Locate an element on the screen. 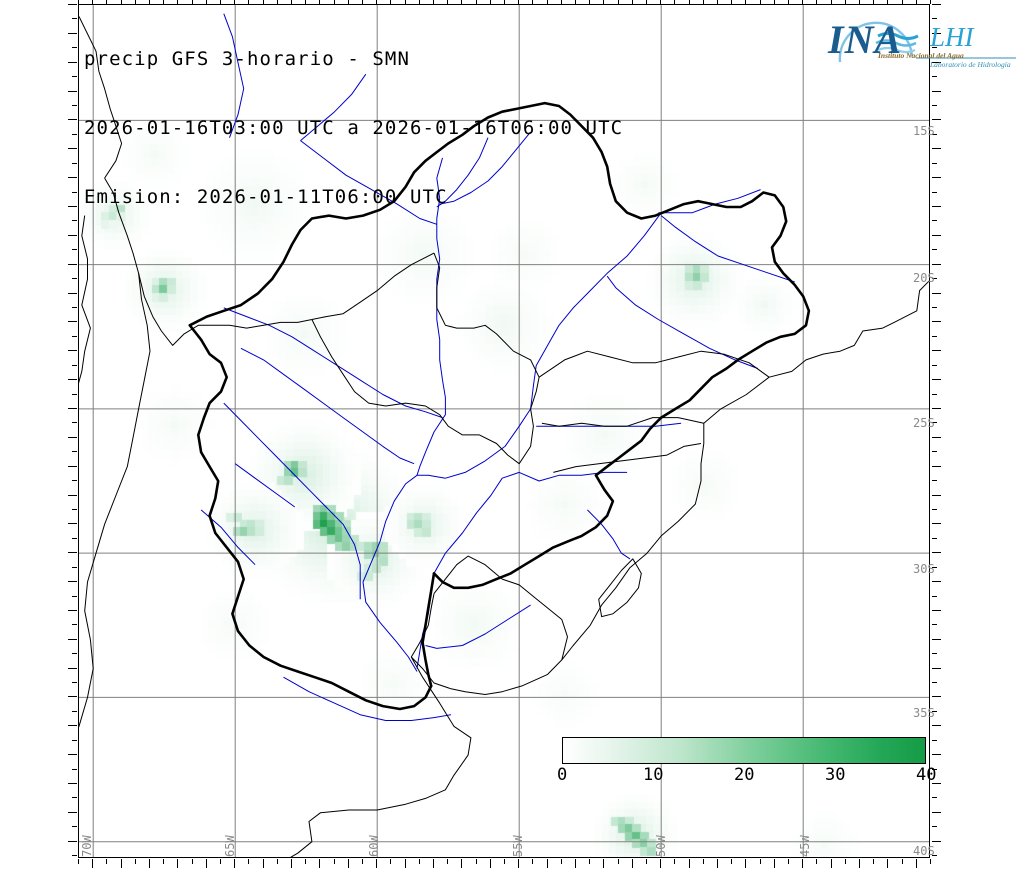 This screenshot has height=870, width=1024. colorbar-tick-label: 0 is located at coordinates (562, 775).